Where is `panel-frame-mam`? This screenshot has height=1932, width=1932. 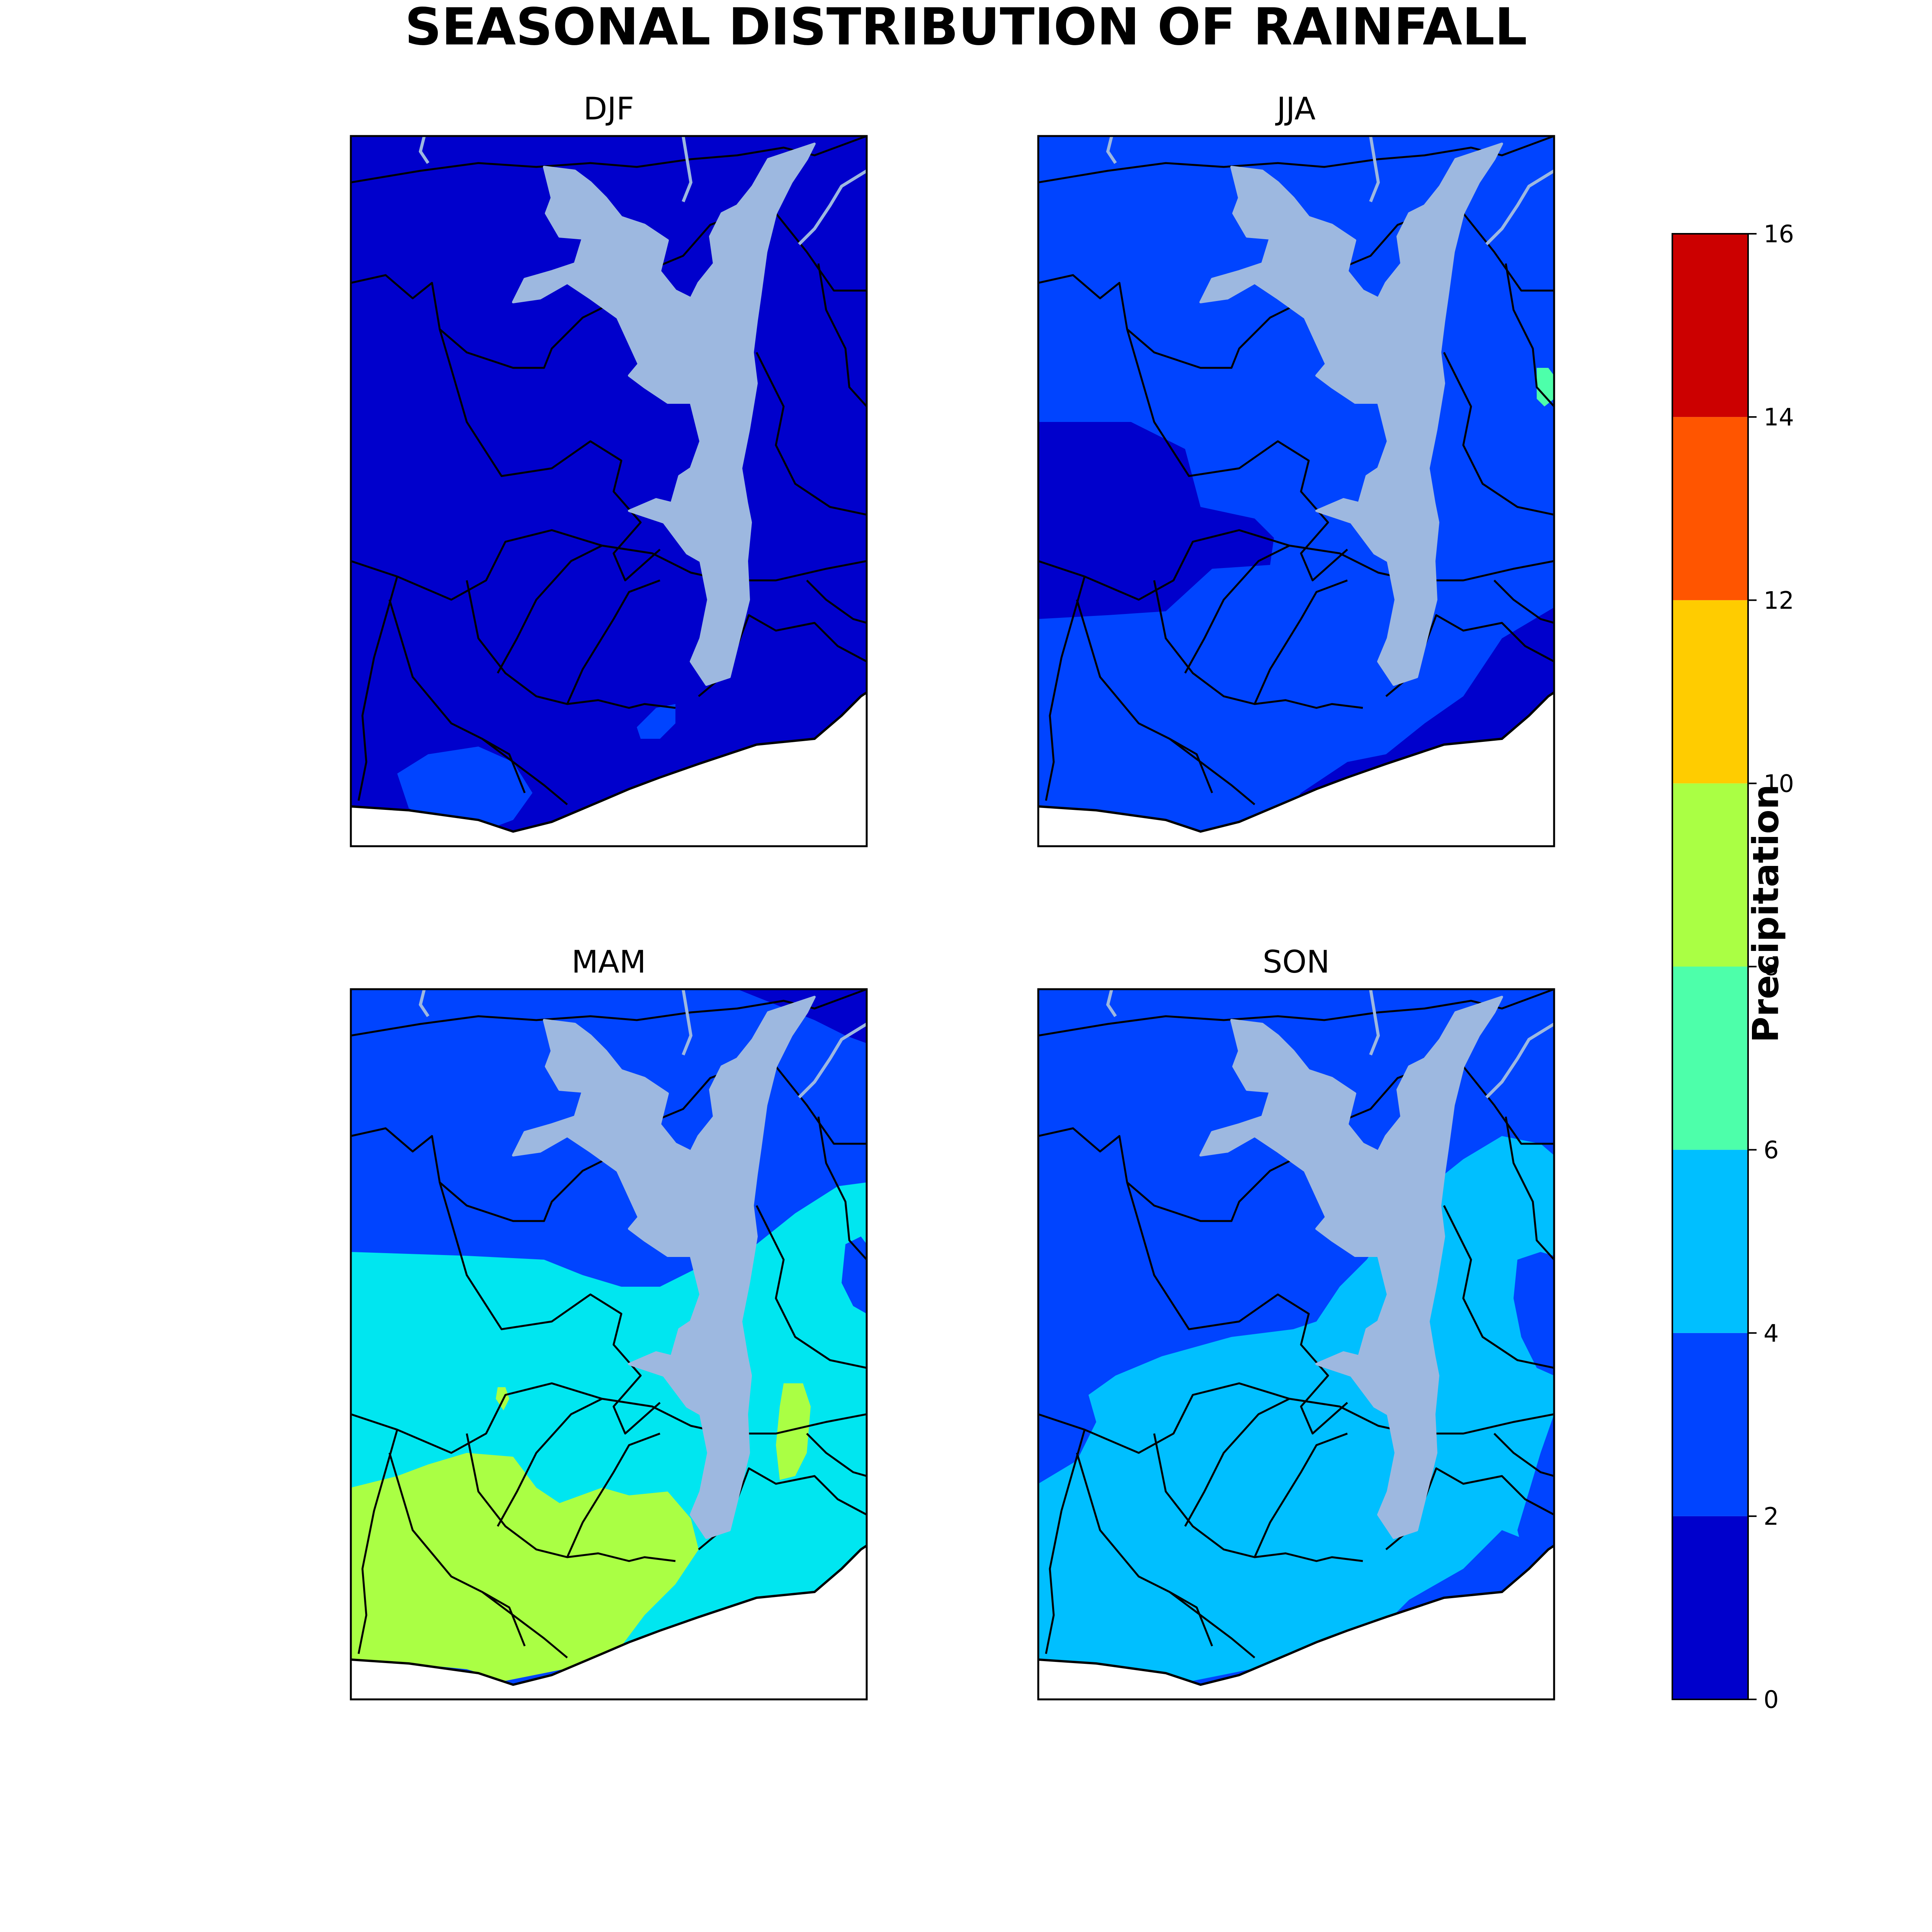
panel-frame-mam is located at coordinates (609, 1345).